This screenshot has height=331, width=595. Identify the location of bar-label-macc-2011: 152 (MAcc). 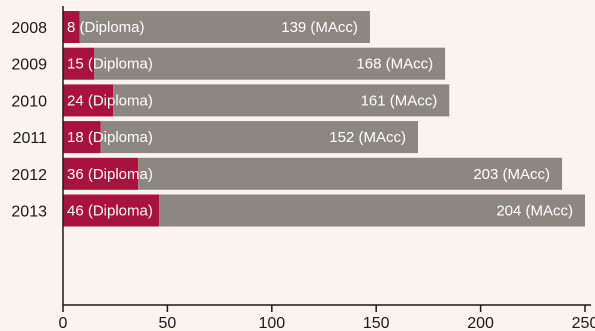
(367, 137).